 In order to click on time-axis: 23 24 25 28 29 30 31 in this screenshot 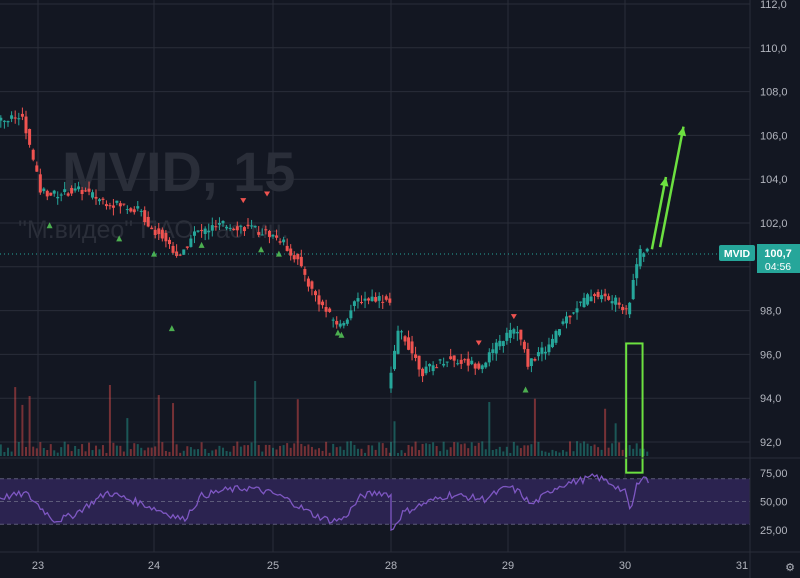, I will do `click(390, 566)`.